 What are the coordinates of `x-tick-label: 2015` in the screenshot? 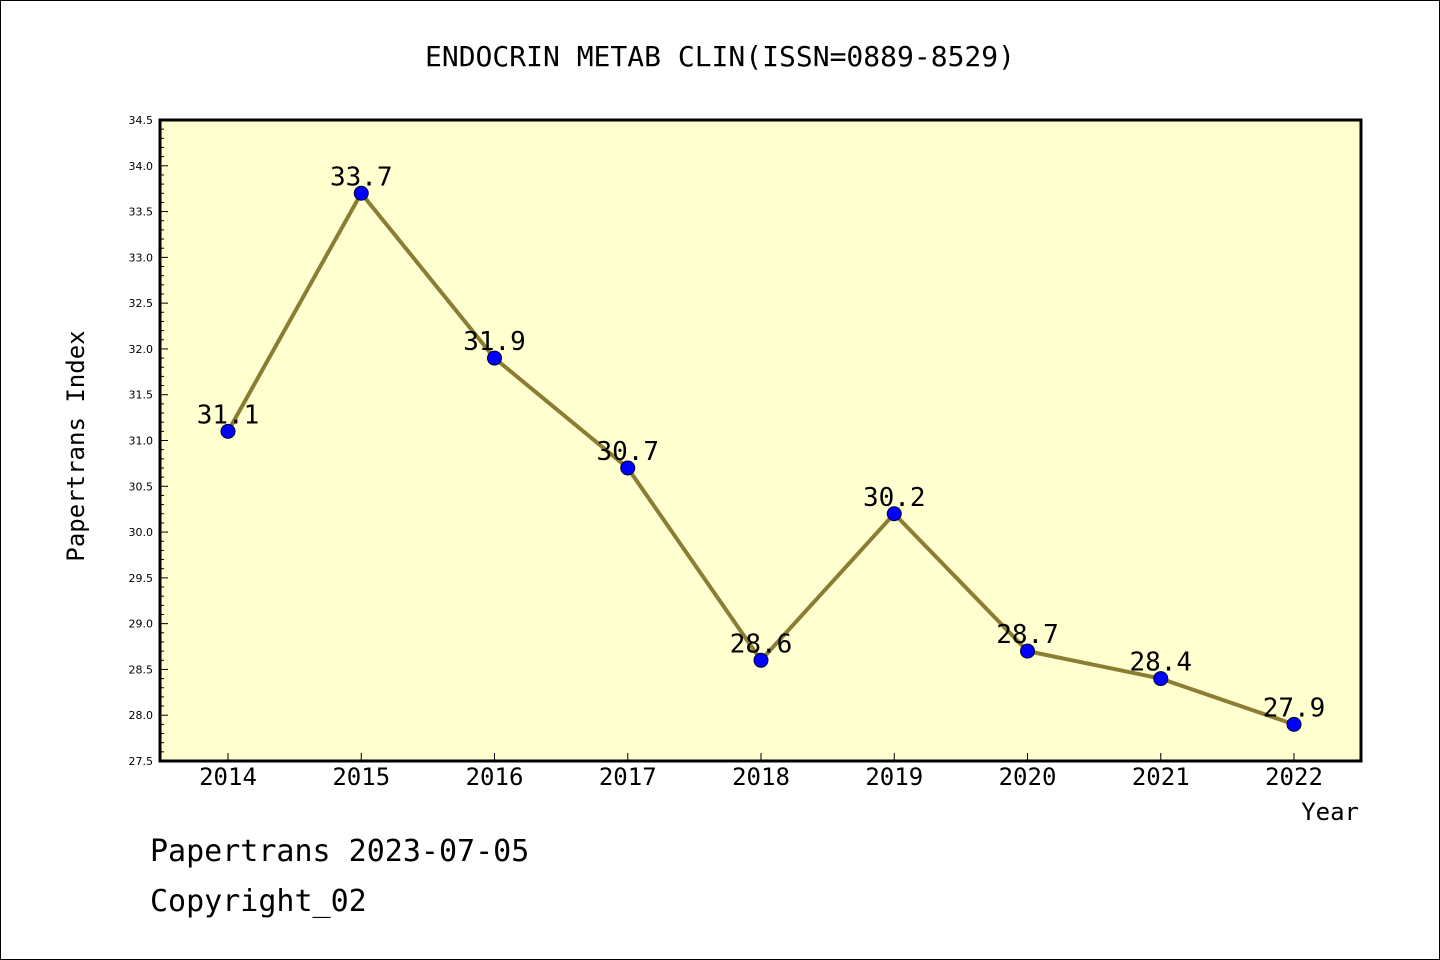 It's located at (361, 777).